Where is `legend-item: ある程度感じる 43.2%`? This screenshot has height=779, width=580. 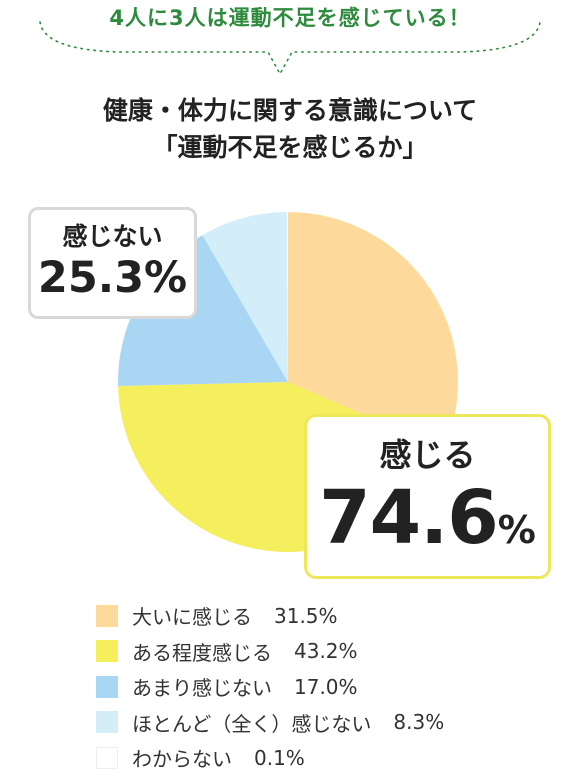 legend-item: ある程度感じる 43.2% is located at coordinates (326, 652).